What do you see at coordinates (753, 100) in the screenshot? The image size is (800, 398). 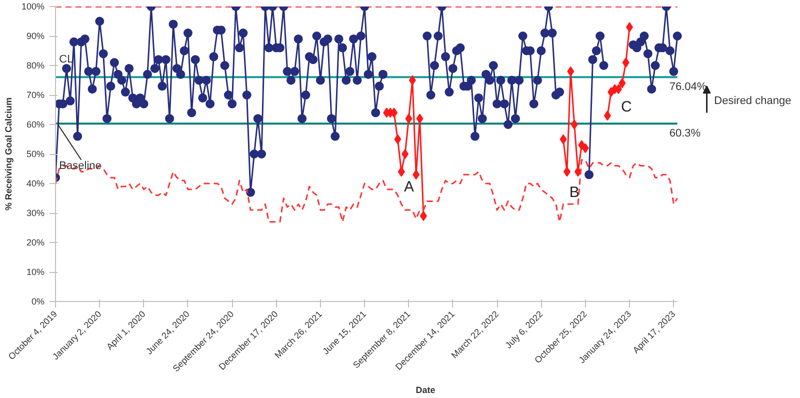 I see `text: Desired change` at bounding box center [753, 100].